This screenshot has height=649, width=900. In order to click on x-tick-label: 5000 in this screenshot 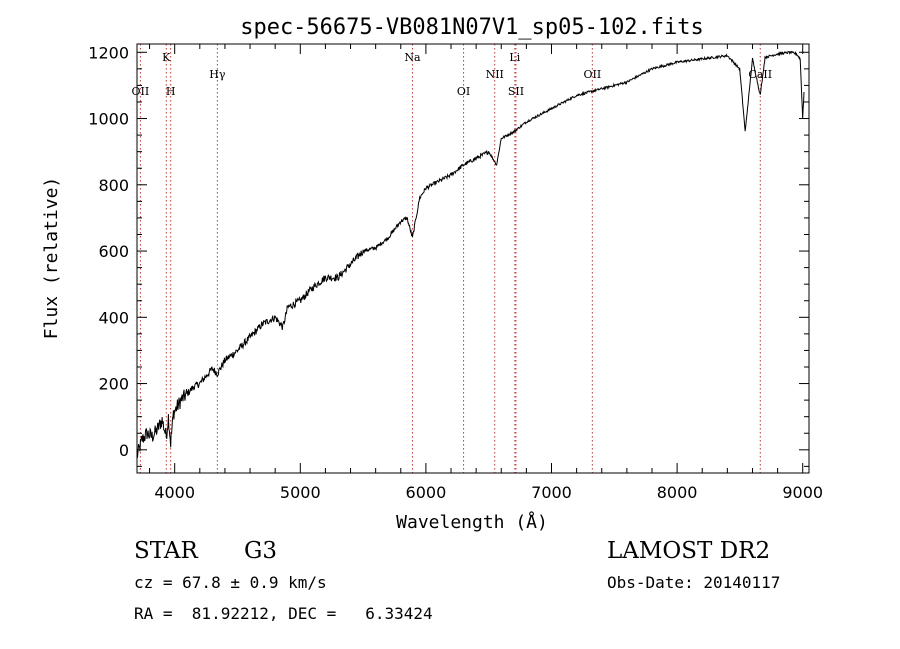, I will do `click(300, 492)`.